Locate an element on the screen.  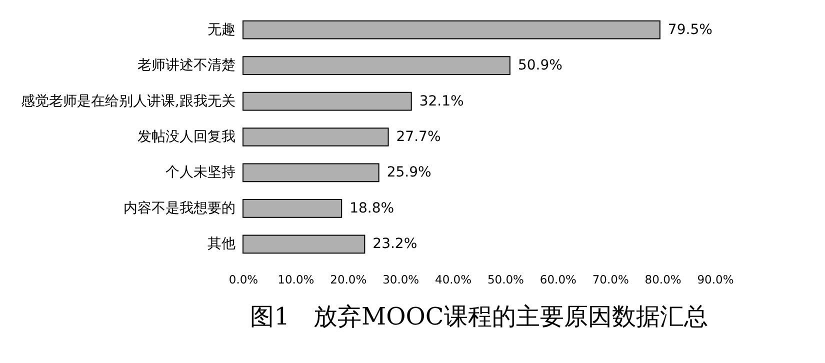
data-label: 18.8% is located at coordinates (372, 208).